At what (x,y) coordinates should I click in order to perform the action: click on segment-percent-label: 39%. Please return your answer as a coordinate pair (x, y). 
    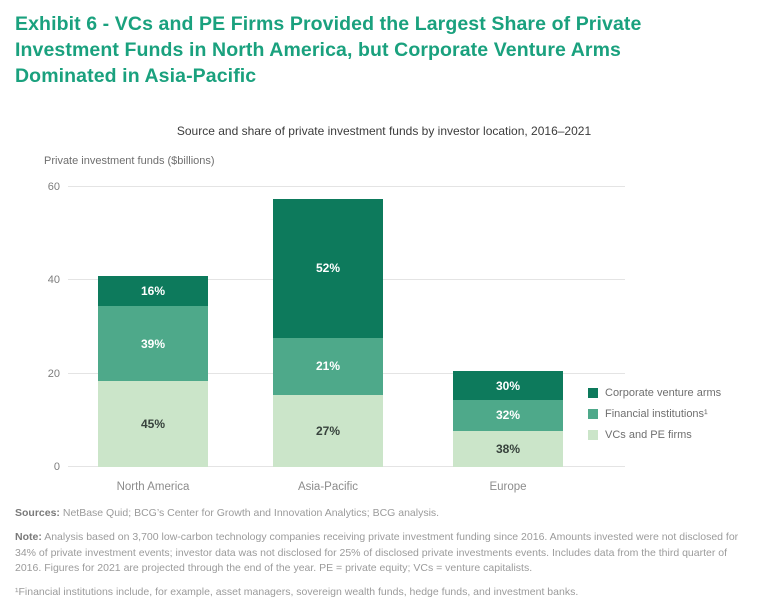
    Looking at the image, I should click on (153, 343).